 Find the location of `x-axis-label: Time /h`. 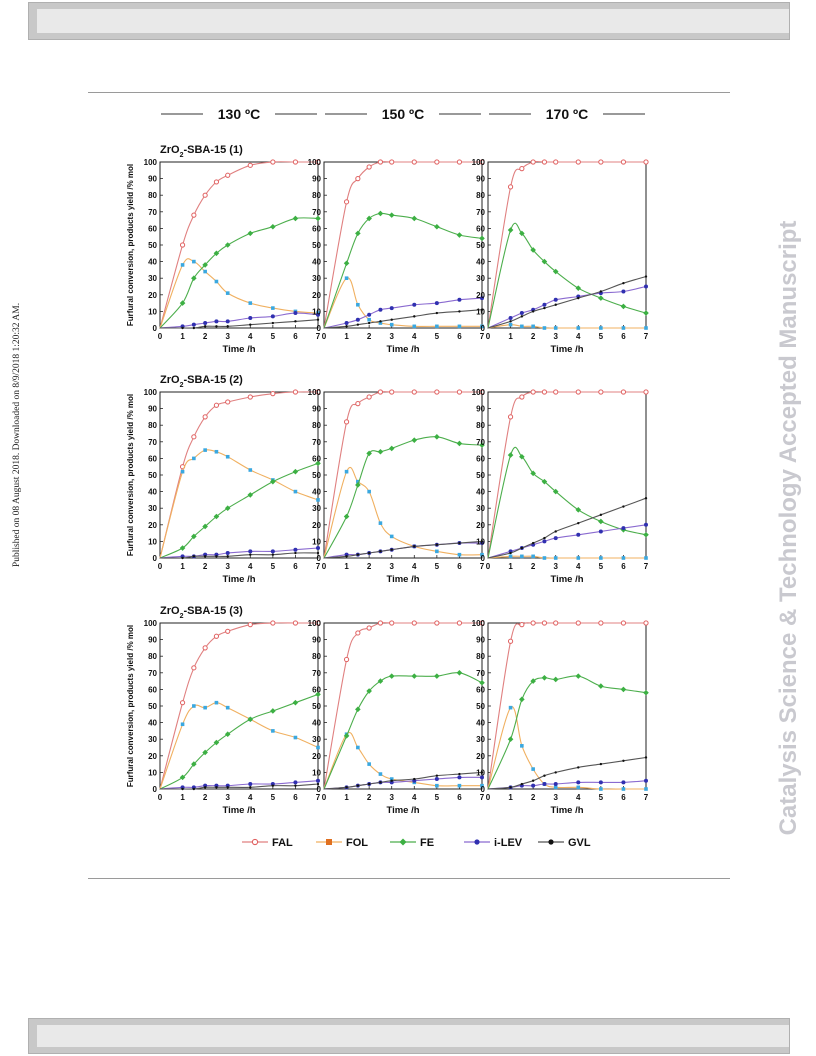

x-axis-label: Time /h is located at coordinates (402, 349).